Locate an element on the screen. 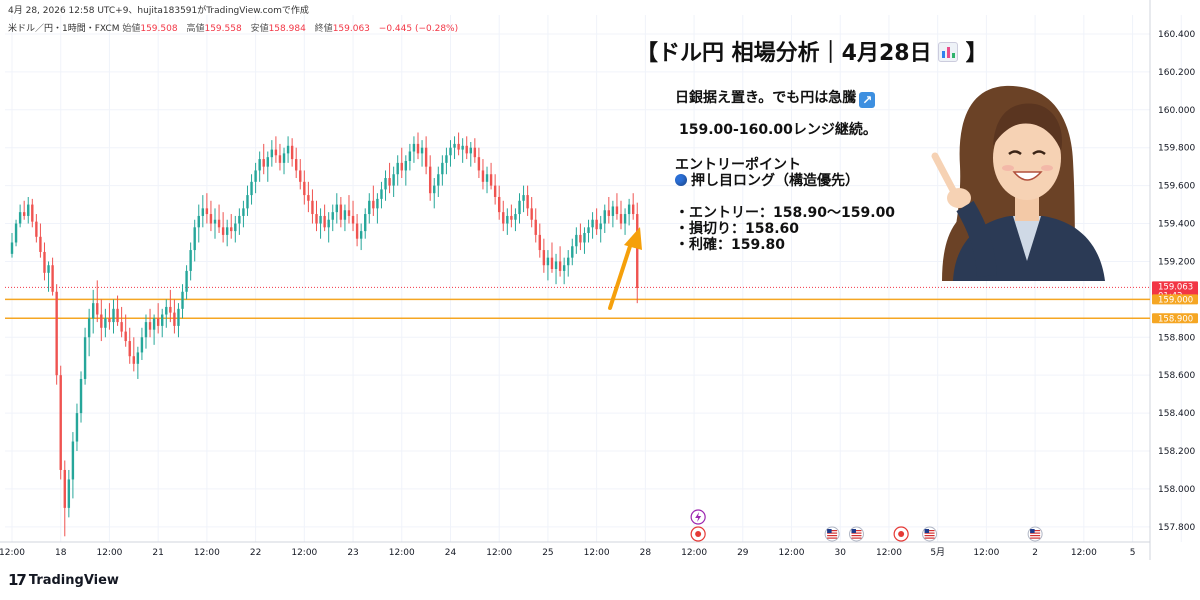 Image resolution: width=1200 pixels, height=600 pixels. entry-heading: エントリーポイント is located at coordinates (738, 165).